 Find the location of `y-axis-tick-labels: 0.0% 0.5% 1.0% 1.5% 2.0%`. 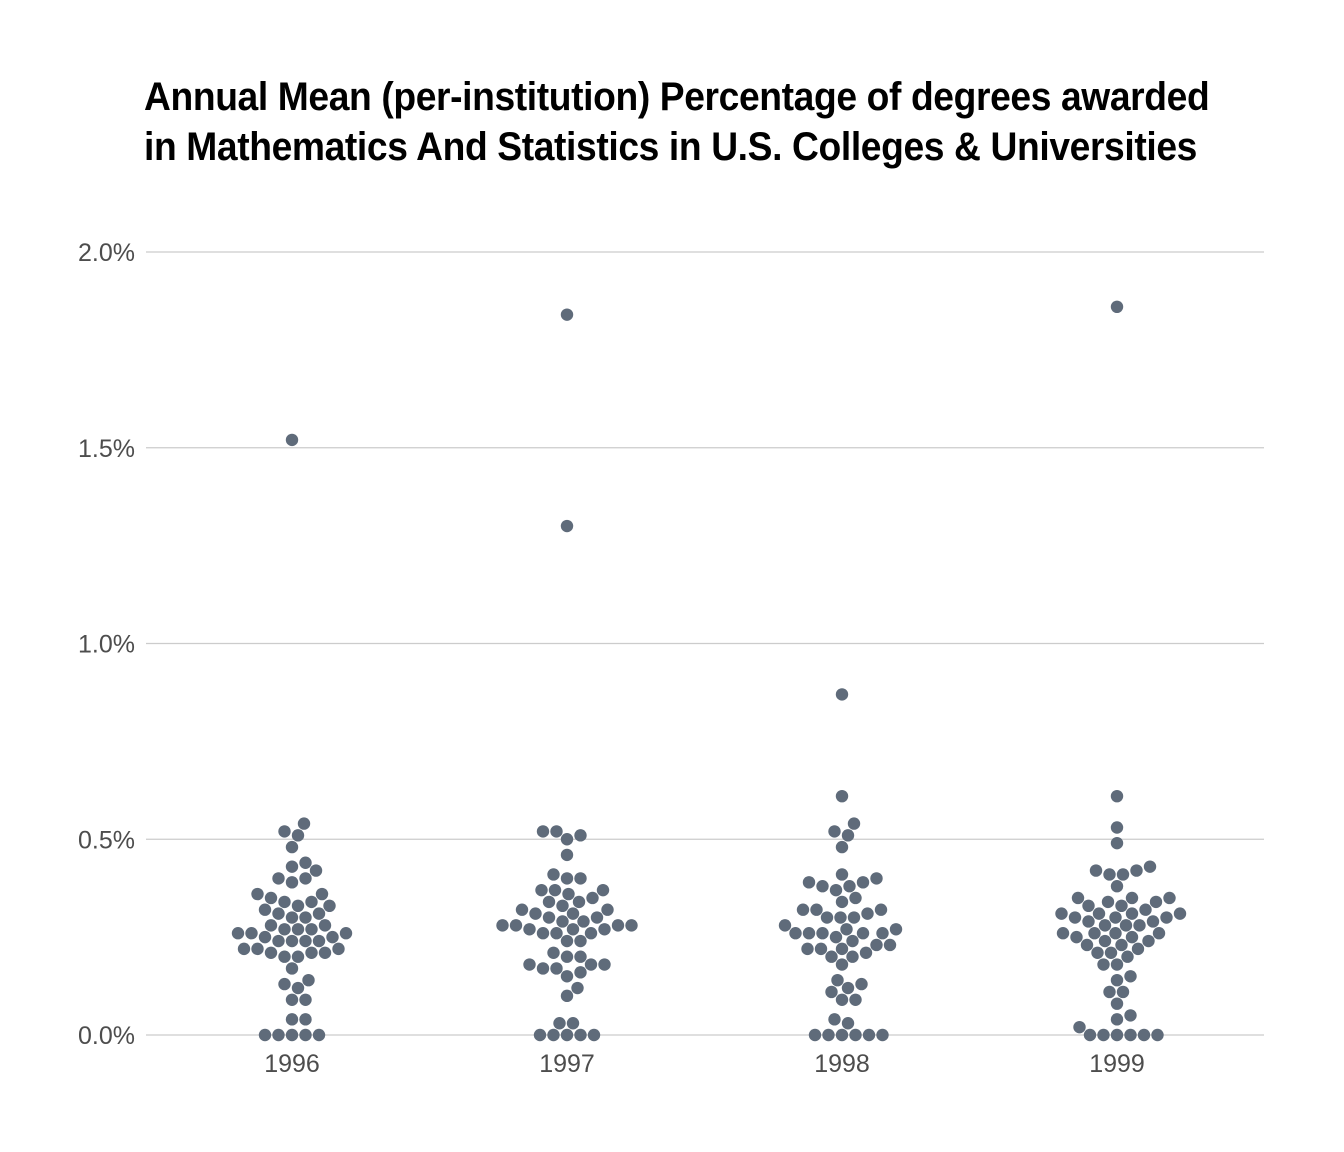

y-axis-tick-labels: 0.0% 0.5% 1.0% 1.5% 2.0% is located at coordinates (106, 644).